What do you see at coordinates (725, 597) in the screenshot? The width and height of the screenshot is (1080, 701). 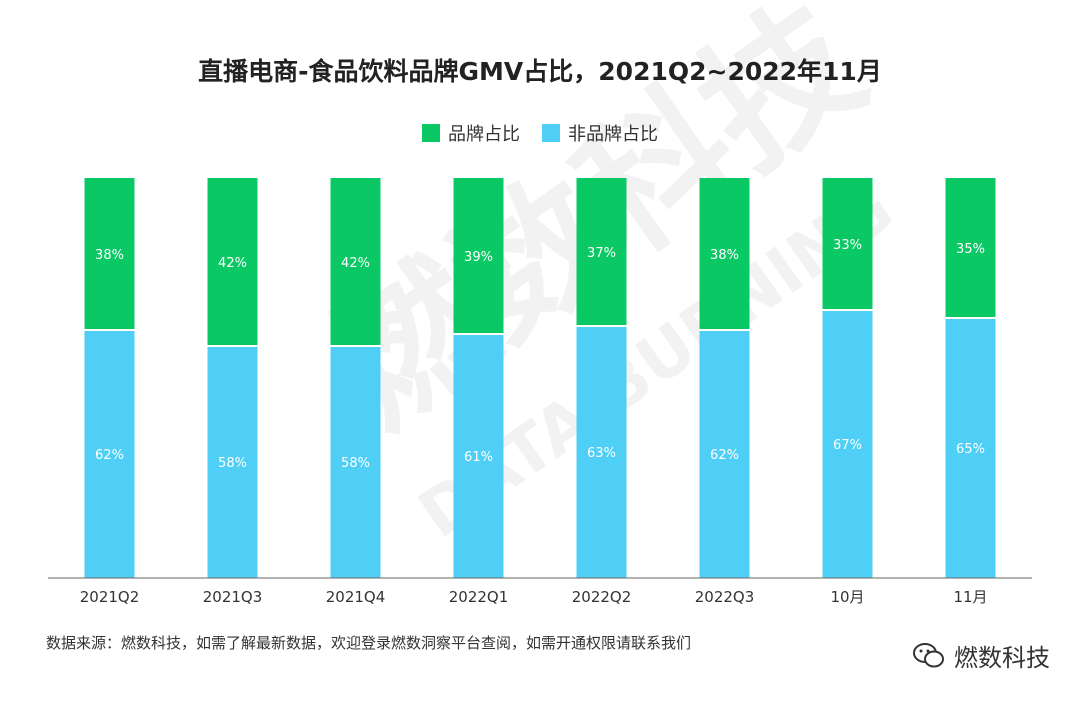 I see `x-tick-label-5: 2022Q3` at bounding box center [725, 597].